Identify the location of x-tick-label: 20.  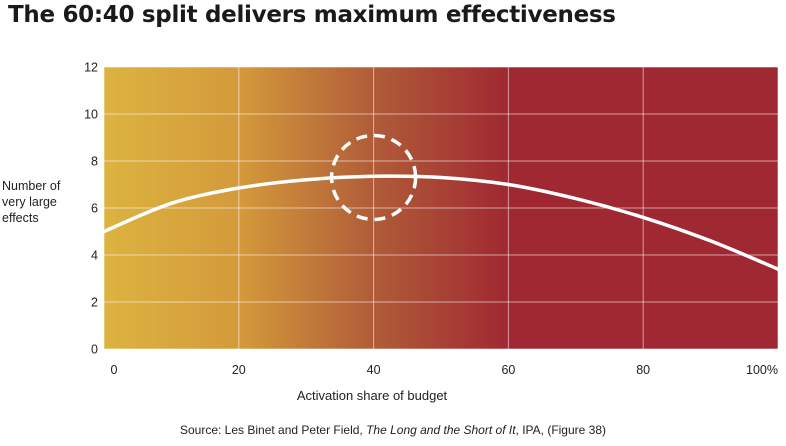
(239, 370).